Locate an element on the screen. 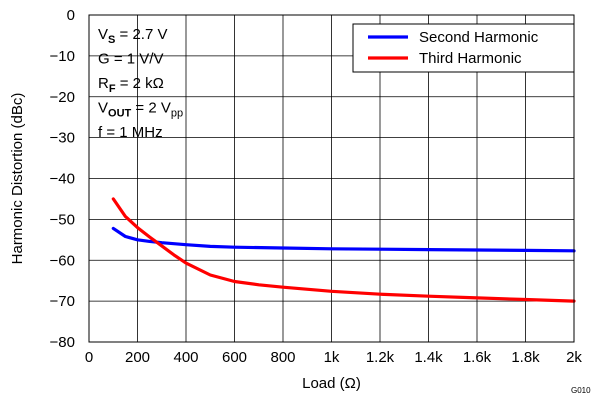  x-tick-label: 400 is located at coordinates (185, 357).